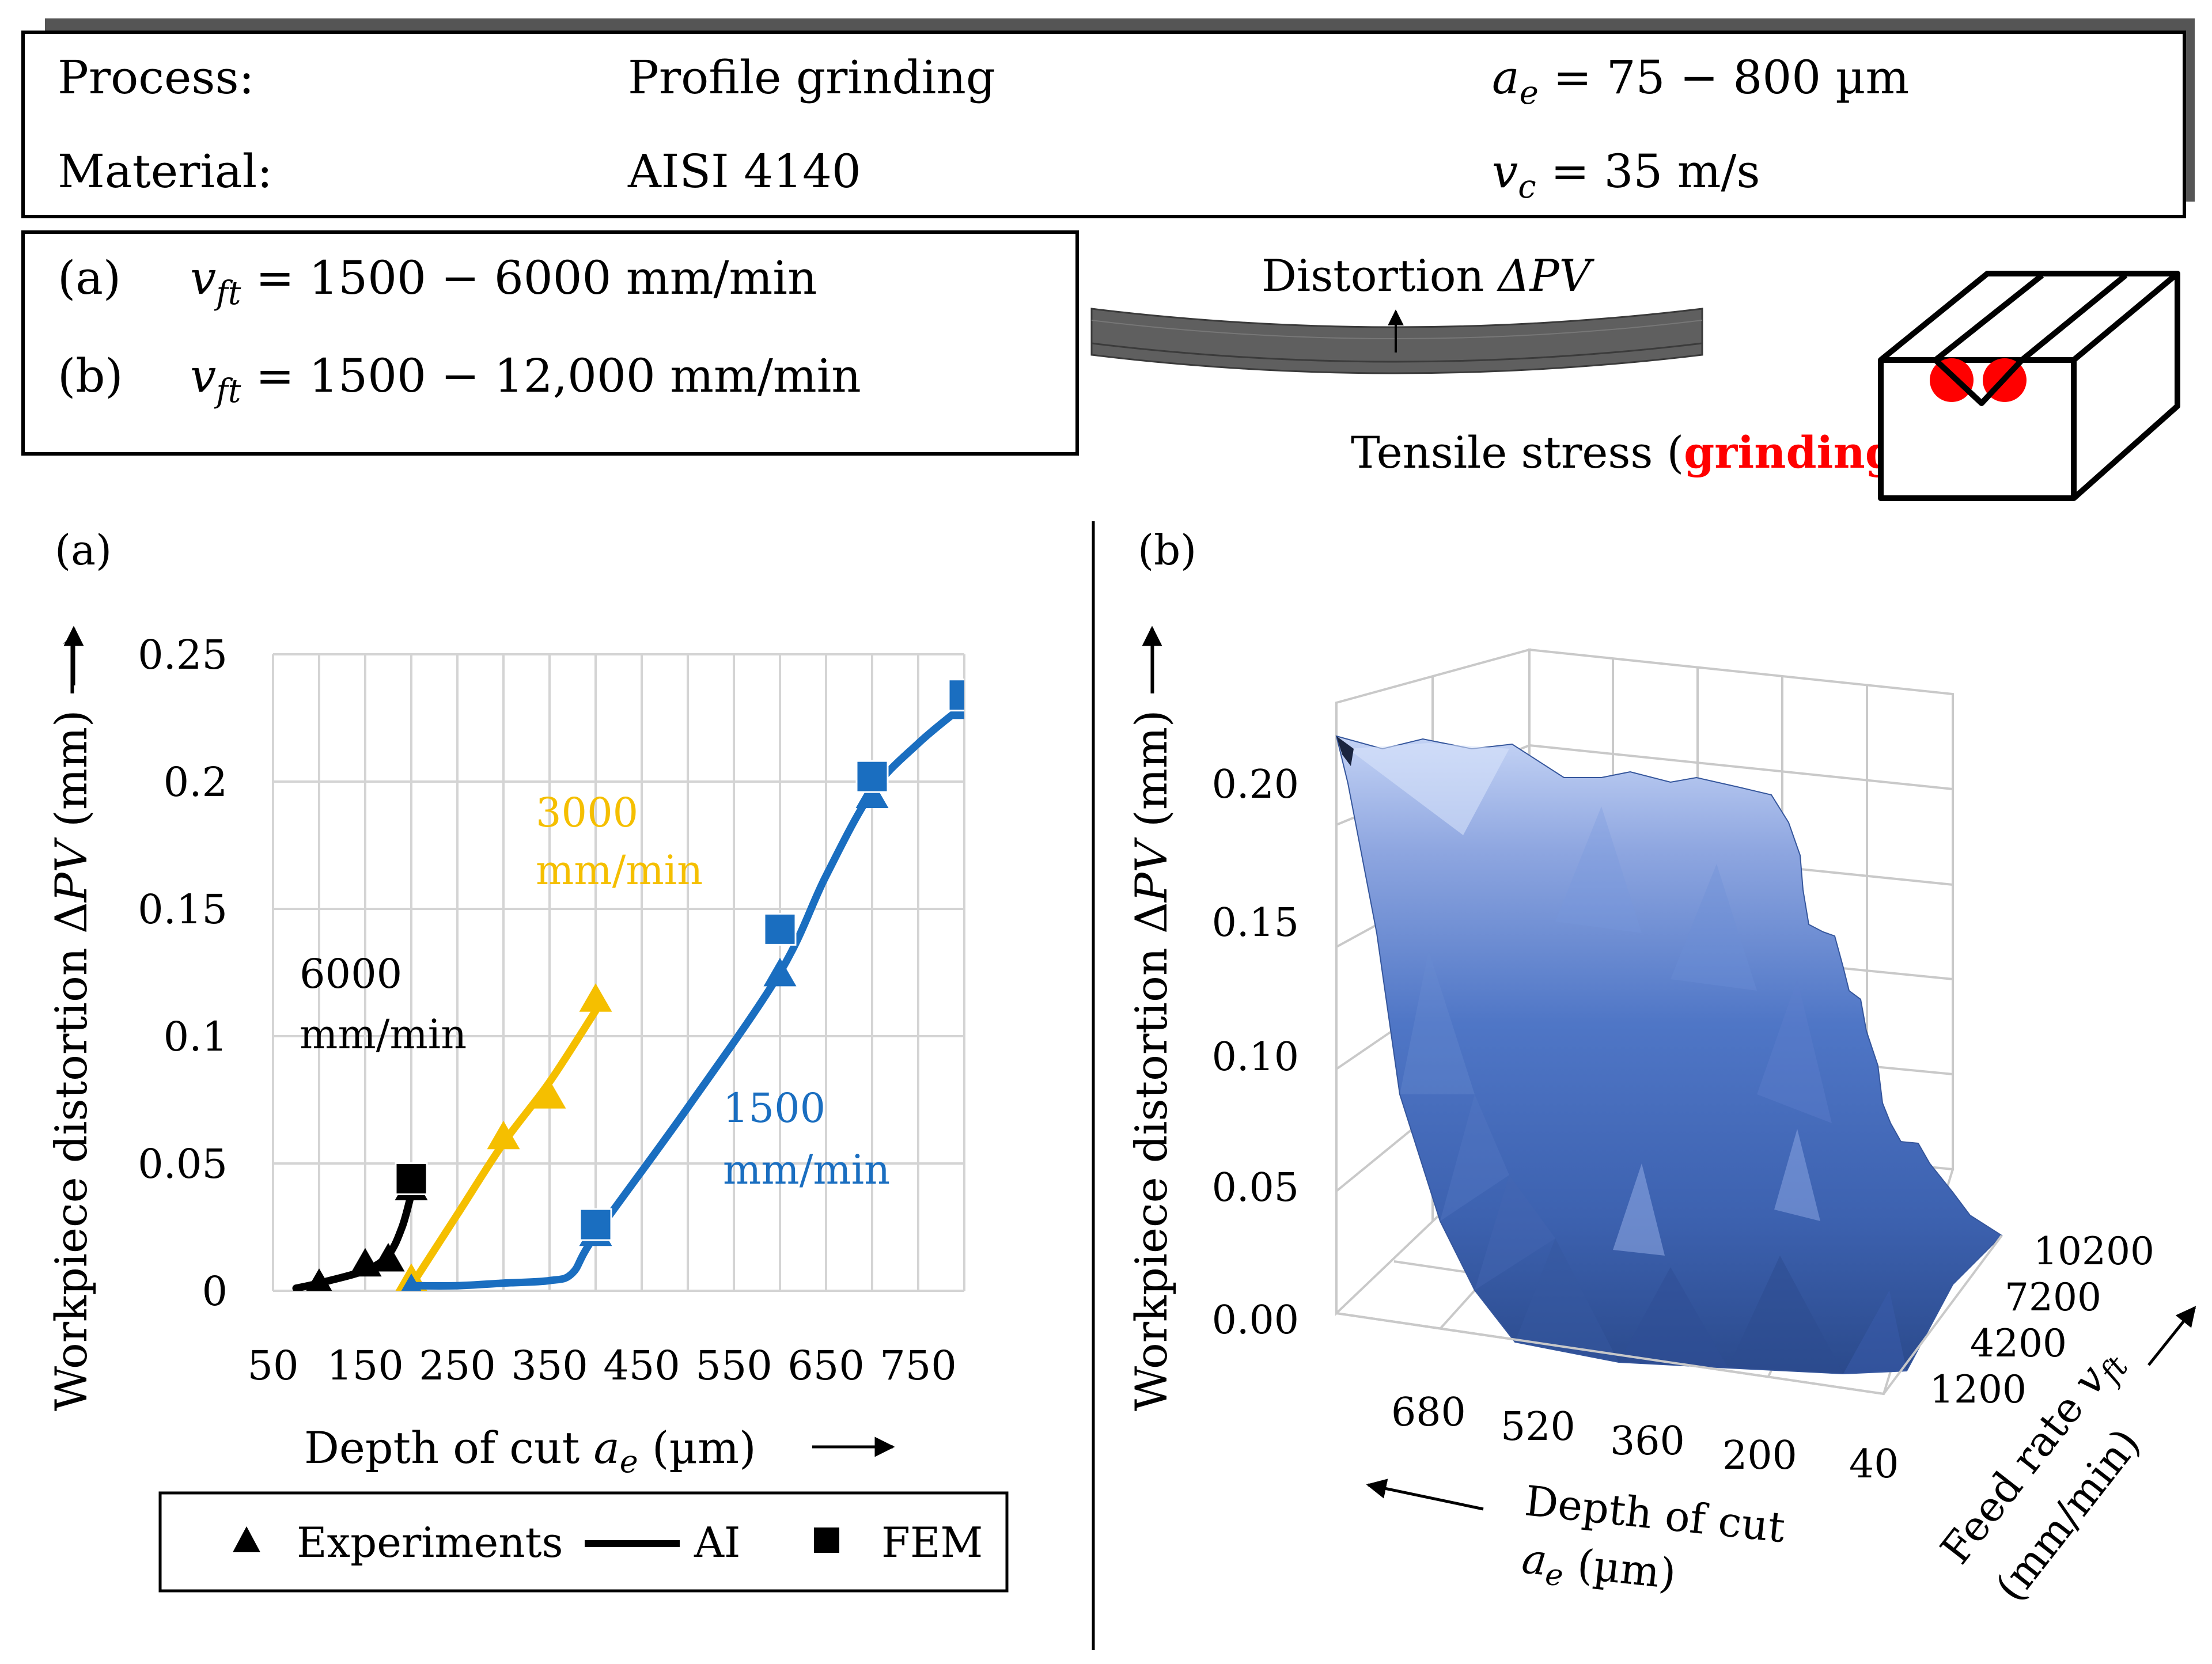  I want to click on material-label: Material:, so click(165, 171).